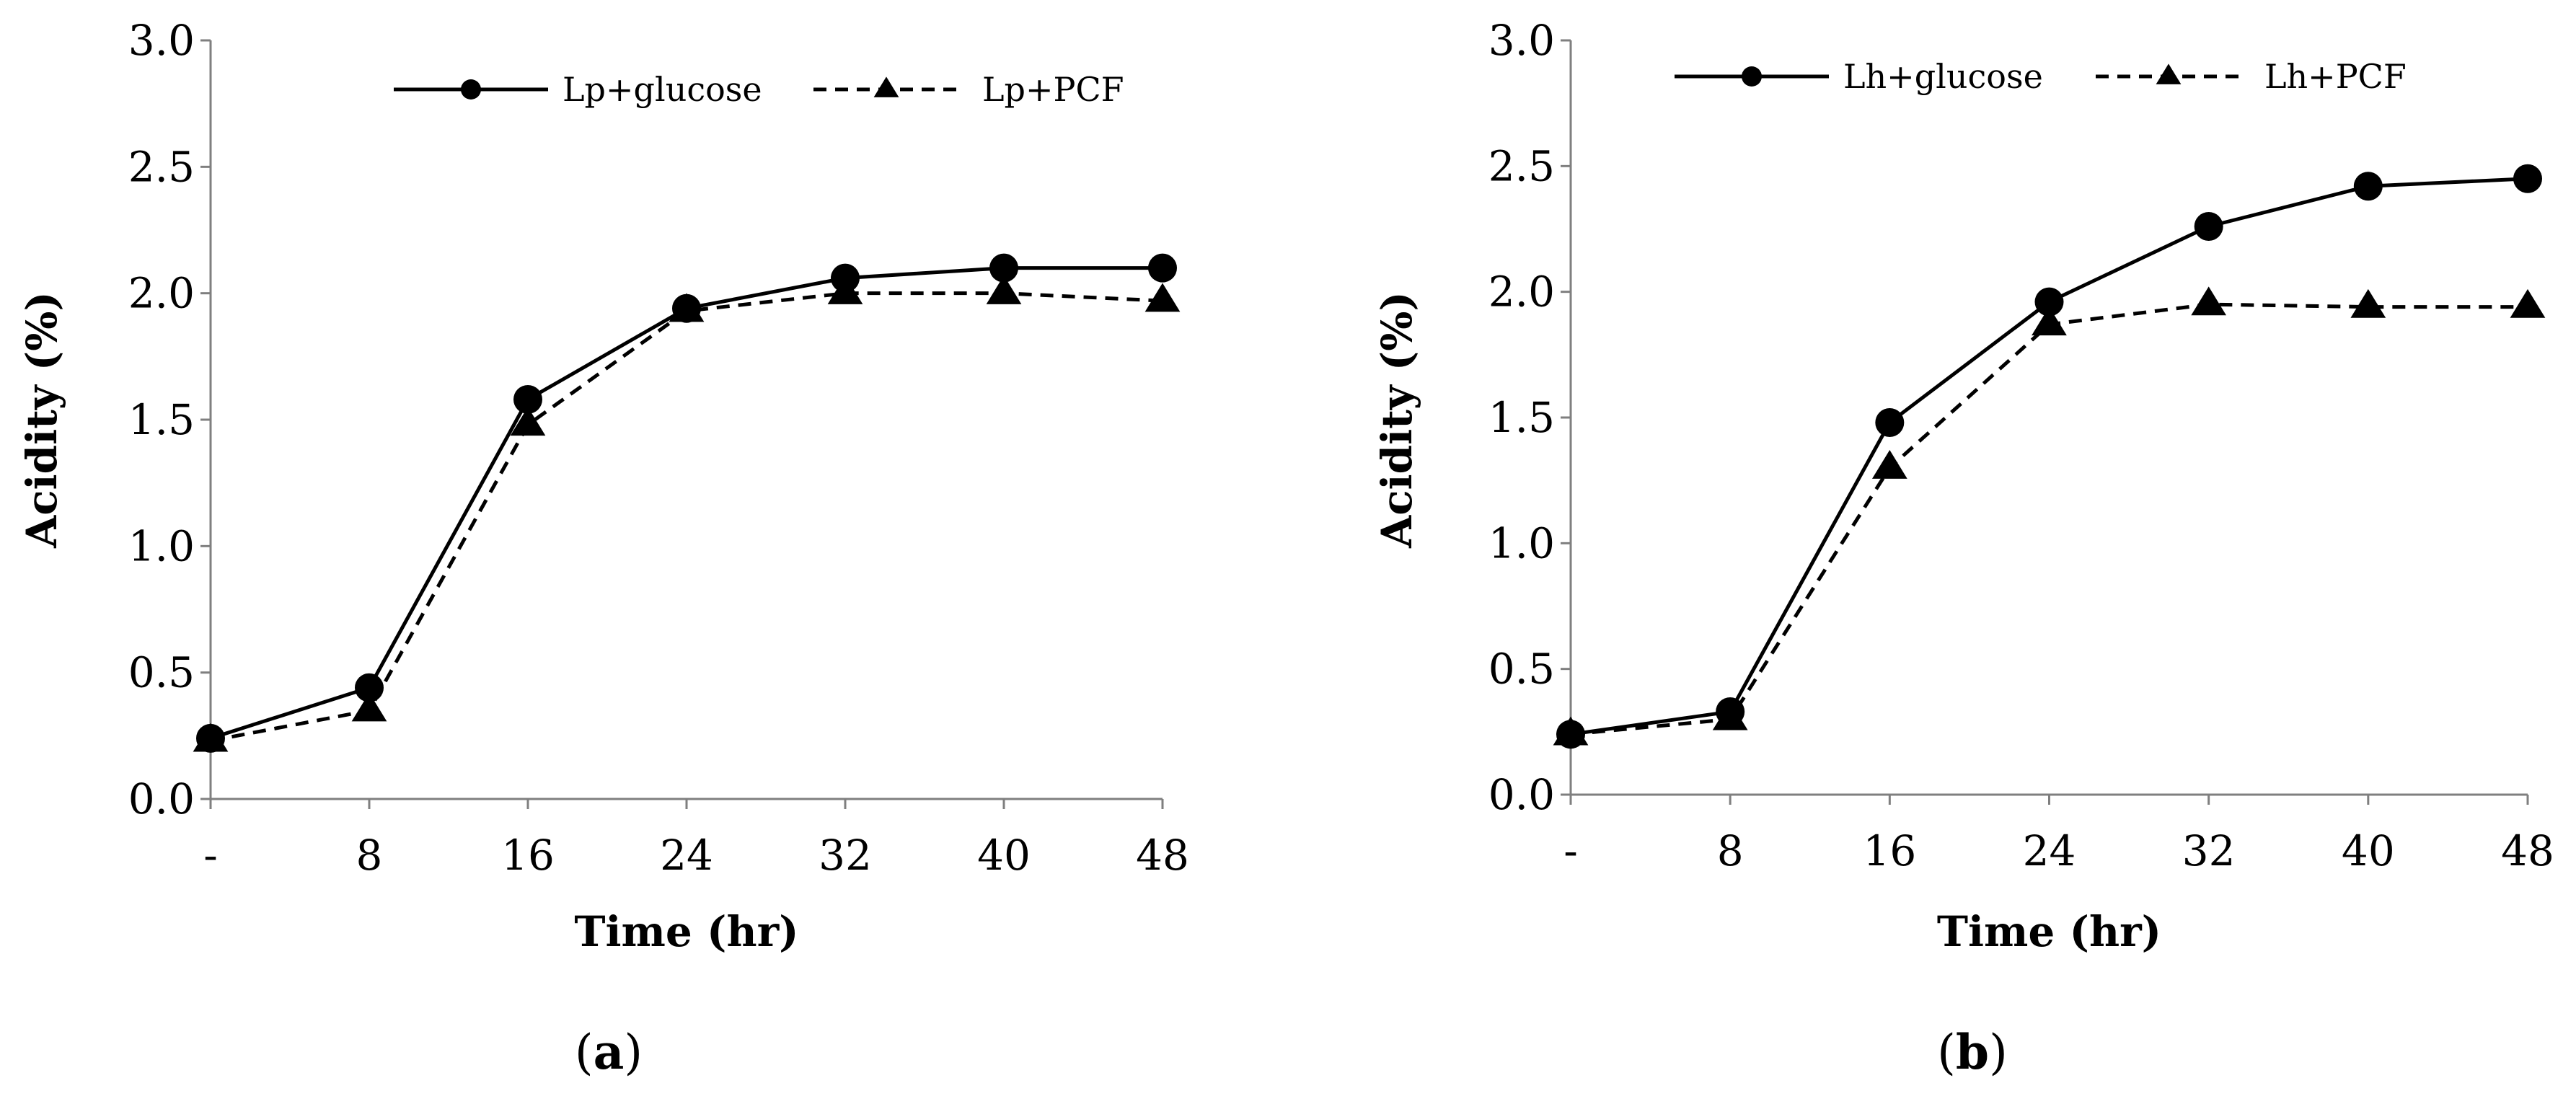  What do you see at coordinates (1053, 89) in the screenshot?
I see `legend-label: Lp+PCF` at bounding box center [1053, 89].